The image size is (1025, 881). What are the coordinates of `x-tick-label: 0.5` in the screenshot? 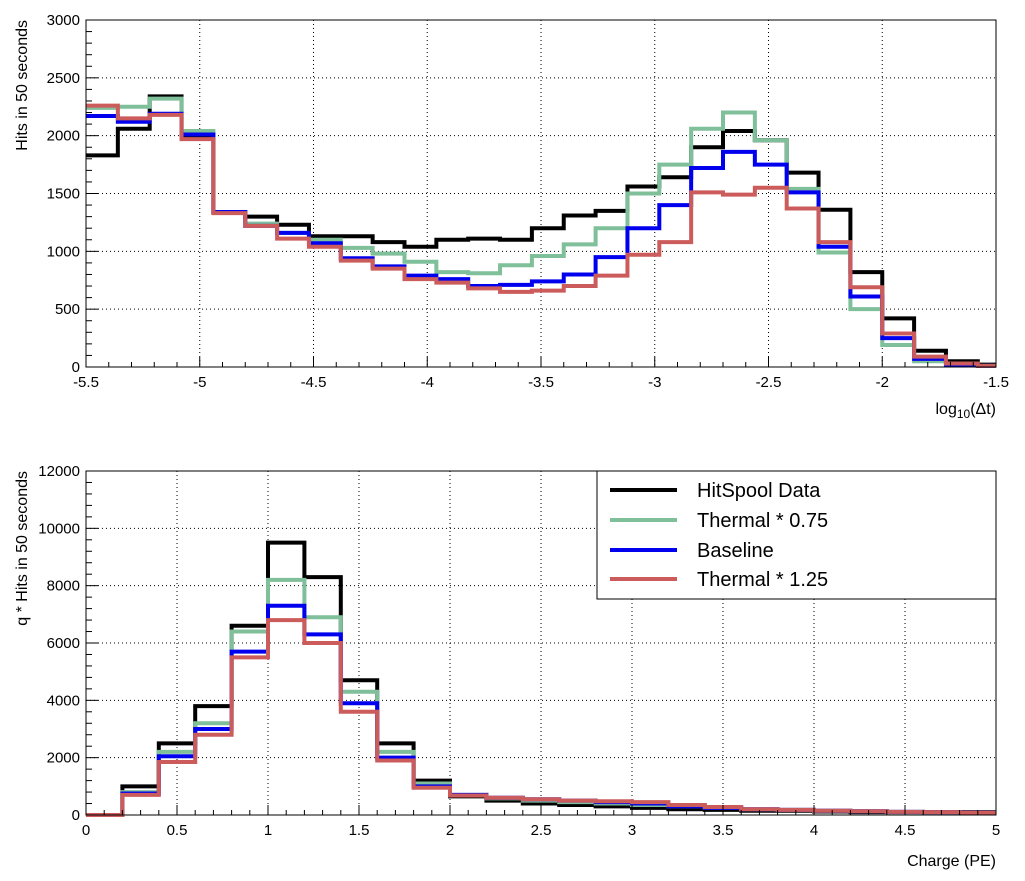 It's located at (177, 830).